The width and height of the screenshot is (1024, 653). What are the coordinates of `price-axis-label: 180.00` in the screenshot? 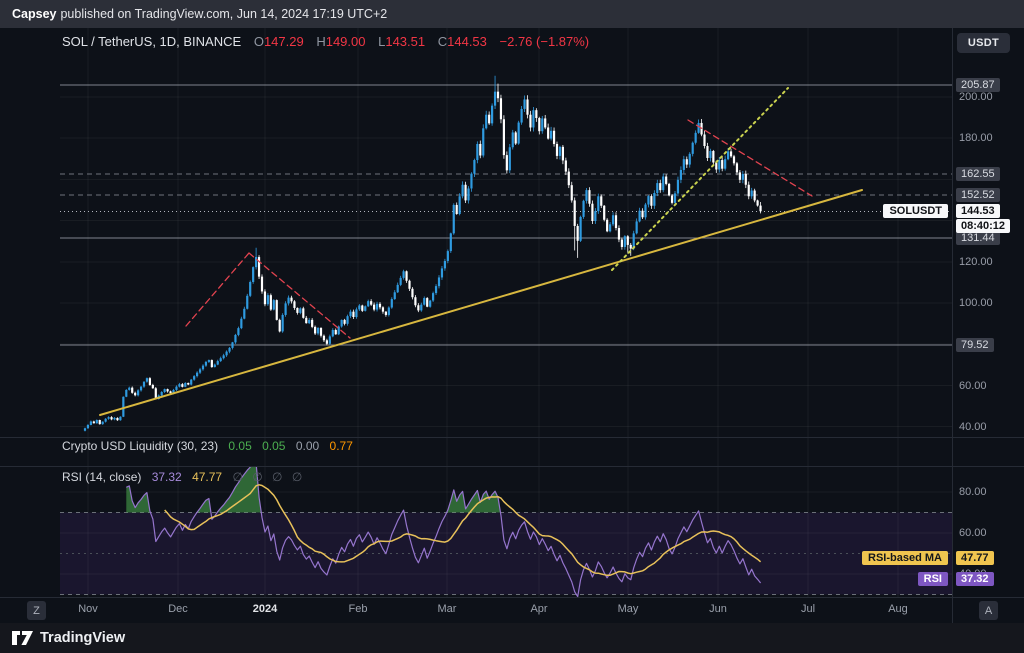 It's located at (976, 138).